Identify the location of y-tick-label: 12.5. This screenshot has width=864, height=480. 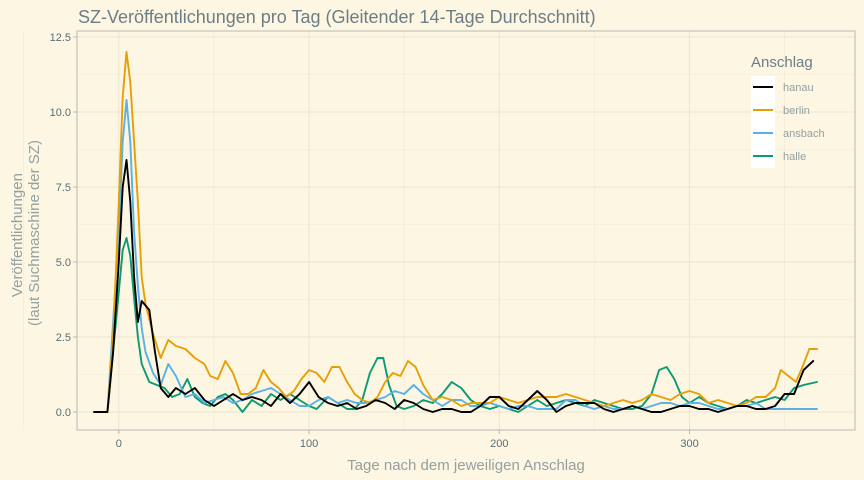
(60, 38).